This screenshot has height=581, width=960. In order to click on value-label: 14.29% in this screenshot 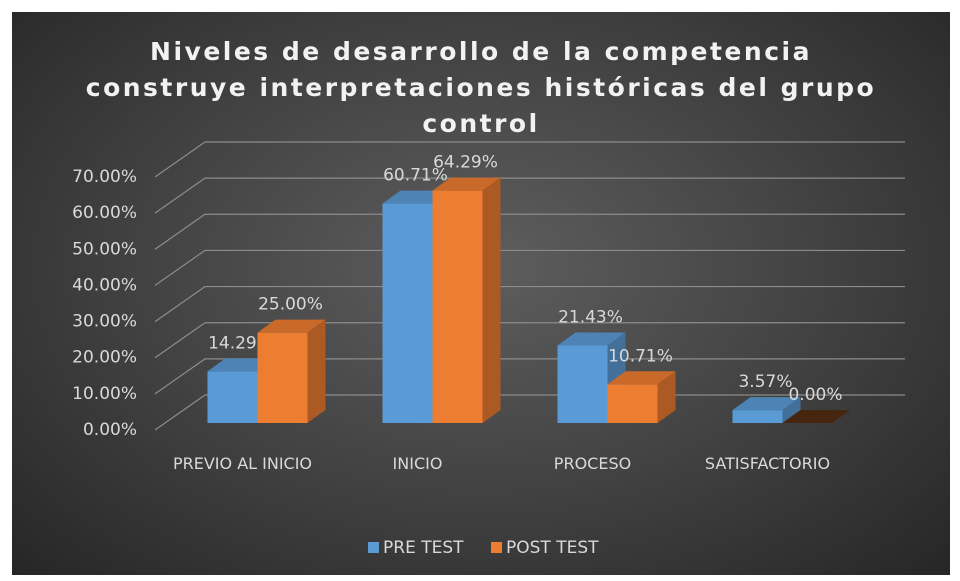, I will do `click(240, 343)`.